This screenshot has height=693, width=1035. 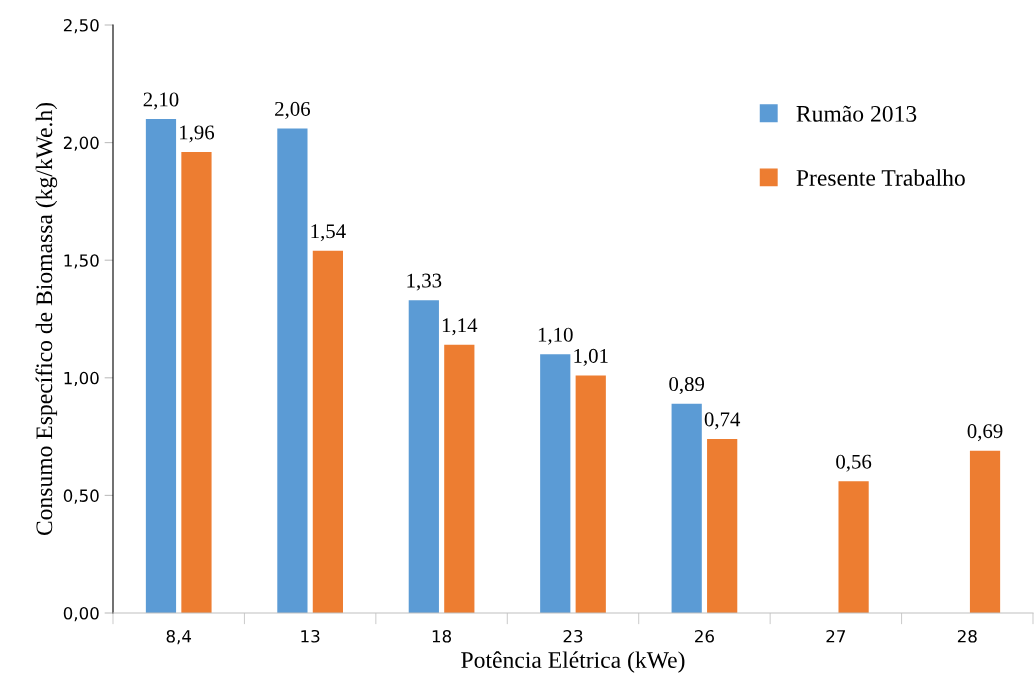 What do you see at coordinates (836, 636) in the screenshot?
I see `x-tick-label: 27` at bounding box center [836, 636].